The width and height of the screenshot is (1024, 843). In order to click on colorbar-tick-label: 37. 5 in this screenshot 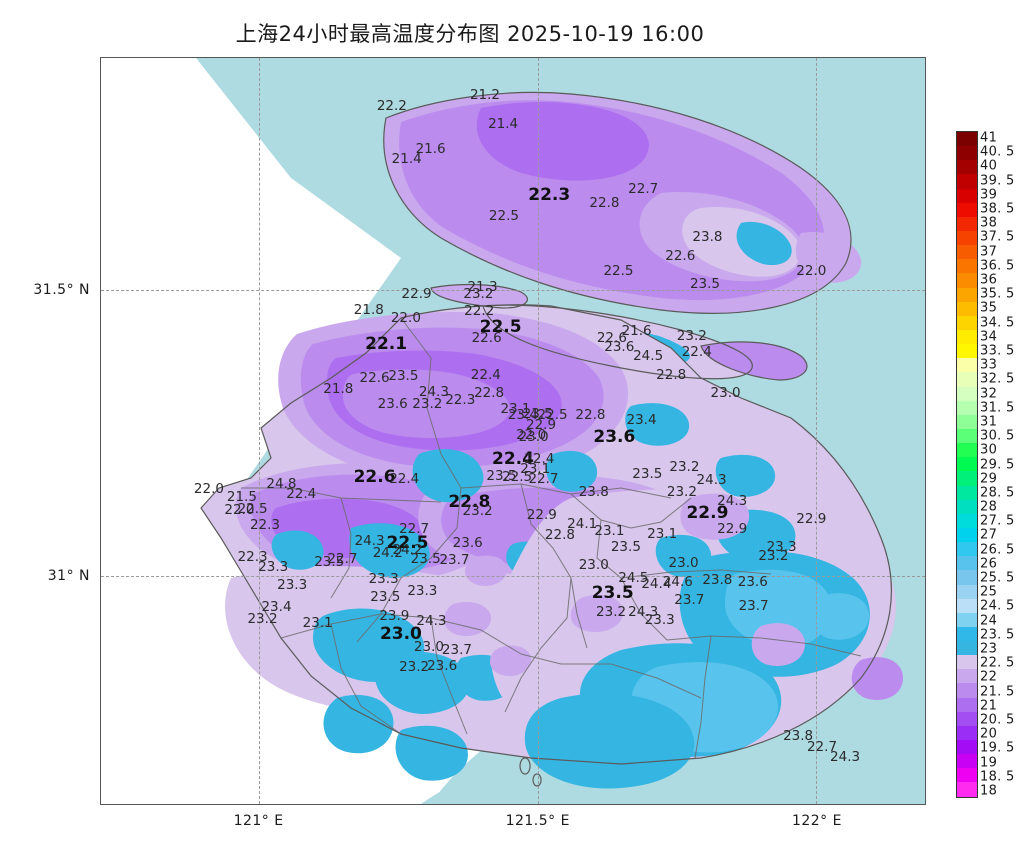, I will do `click(997, 237)`.